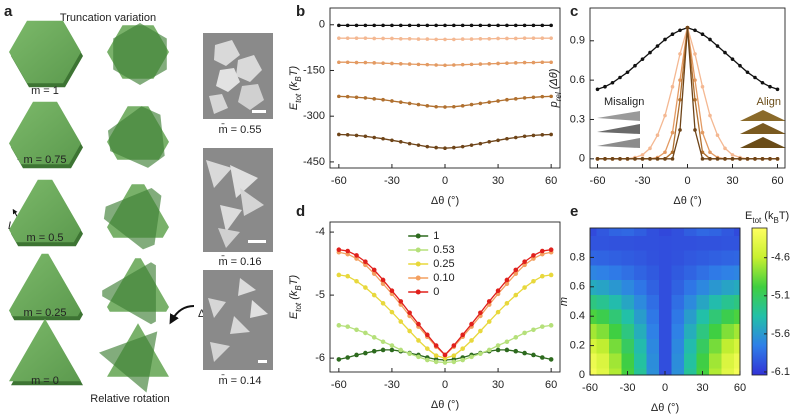 Image resolution: width=799 pixels, height=415 pixels. Describe the element at coordinates (45, 91) in the screenshot. I see `shape-label: m = 1` at that location.